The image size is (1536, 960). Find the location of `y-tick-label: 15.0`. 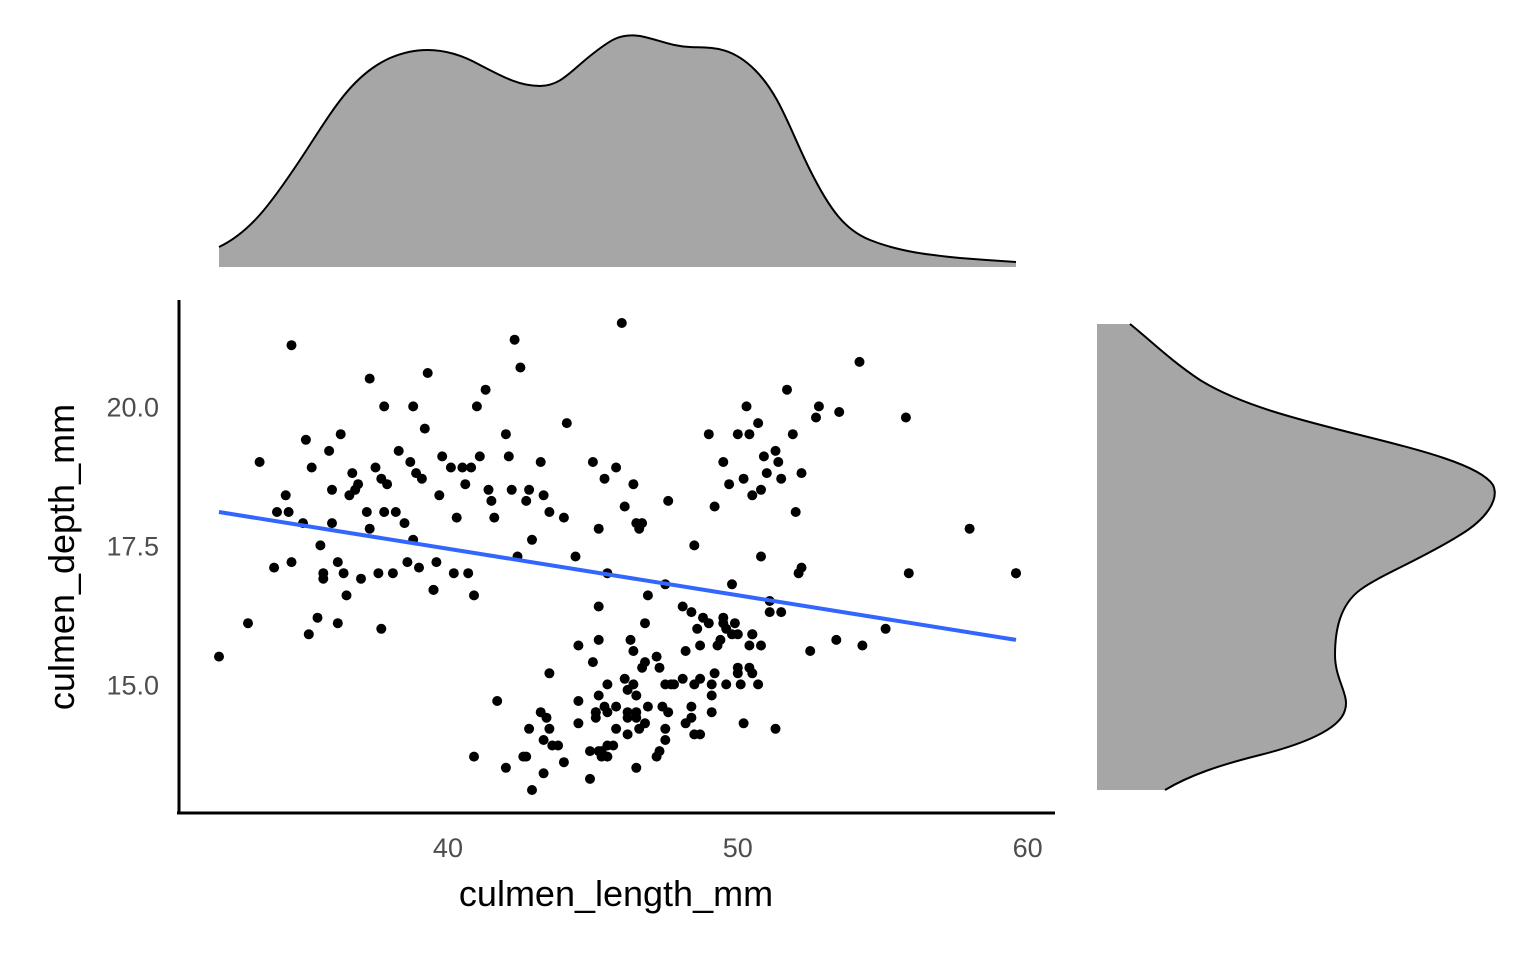

y-tick-label: 15.0 is located at coordinates (132, 685).